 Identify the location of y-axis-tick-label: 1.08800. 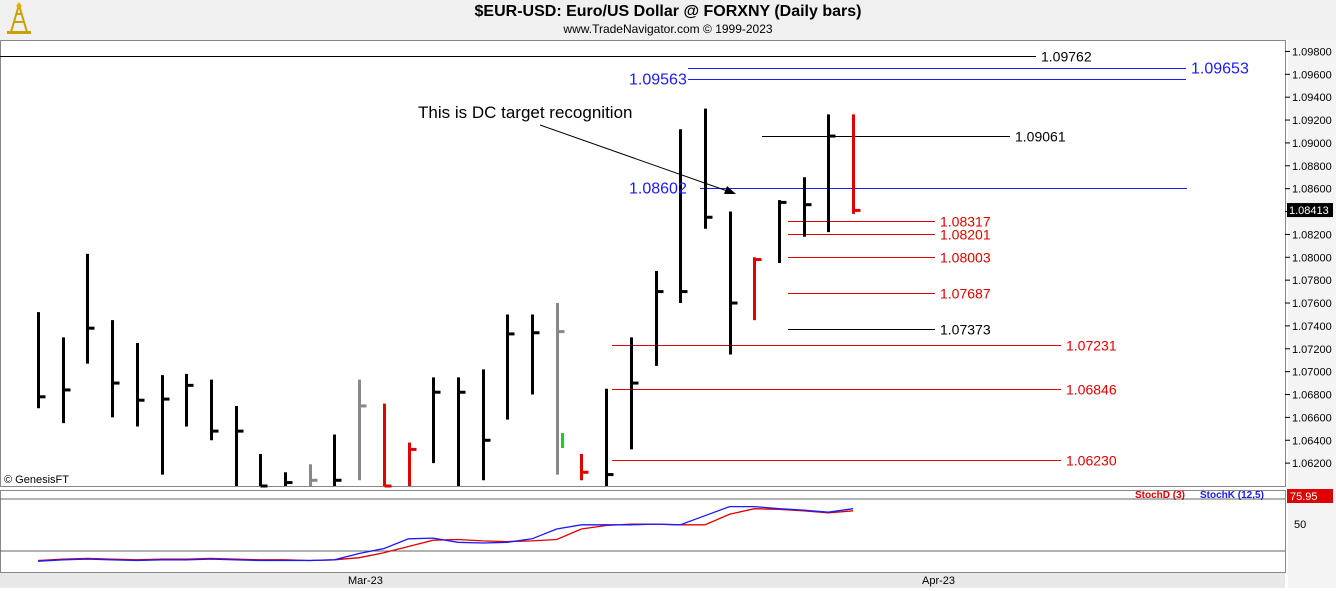
(1312, 167).